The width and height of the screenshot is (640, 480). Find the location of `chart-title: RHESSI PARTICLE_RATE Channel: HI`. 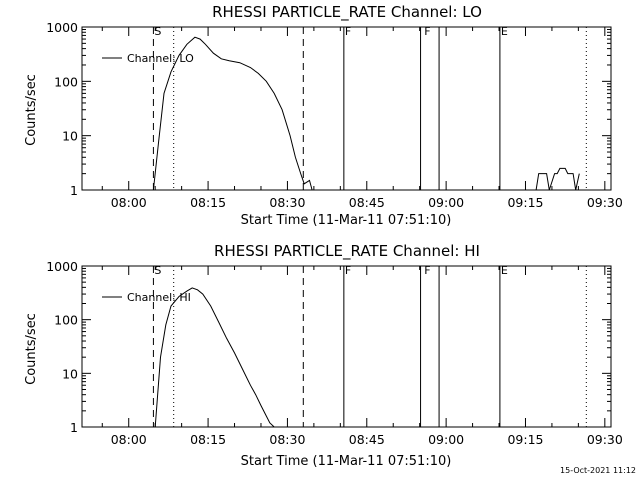

chart-title: RHESSI PARTICLE_RATE Channel: HI is located at coordinates (347, 251).